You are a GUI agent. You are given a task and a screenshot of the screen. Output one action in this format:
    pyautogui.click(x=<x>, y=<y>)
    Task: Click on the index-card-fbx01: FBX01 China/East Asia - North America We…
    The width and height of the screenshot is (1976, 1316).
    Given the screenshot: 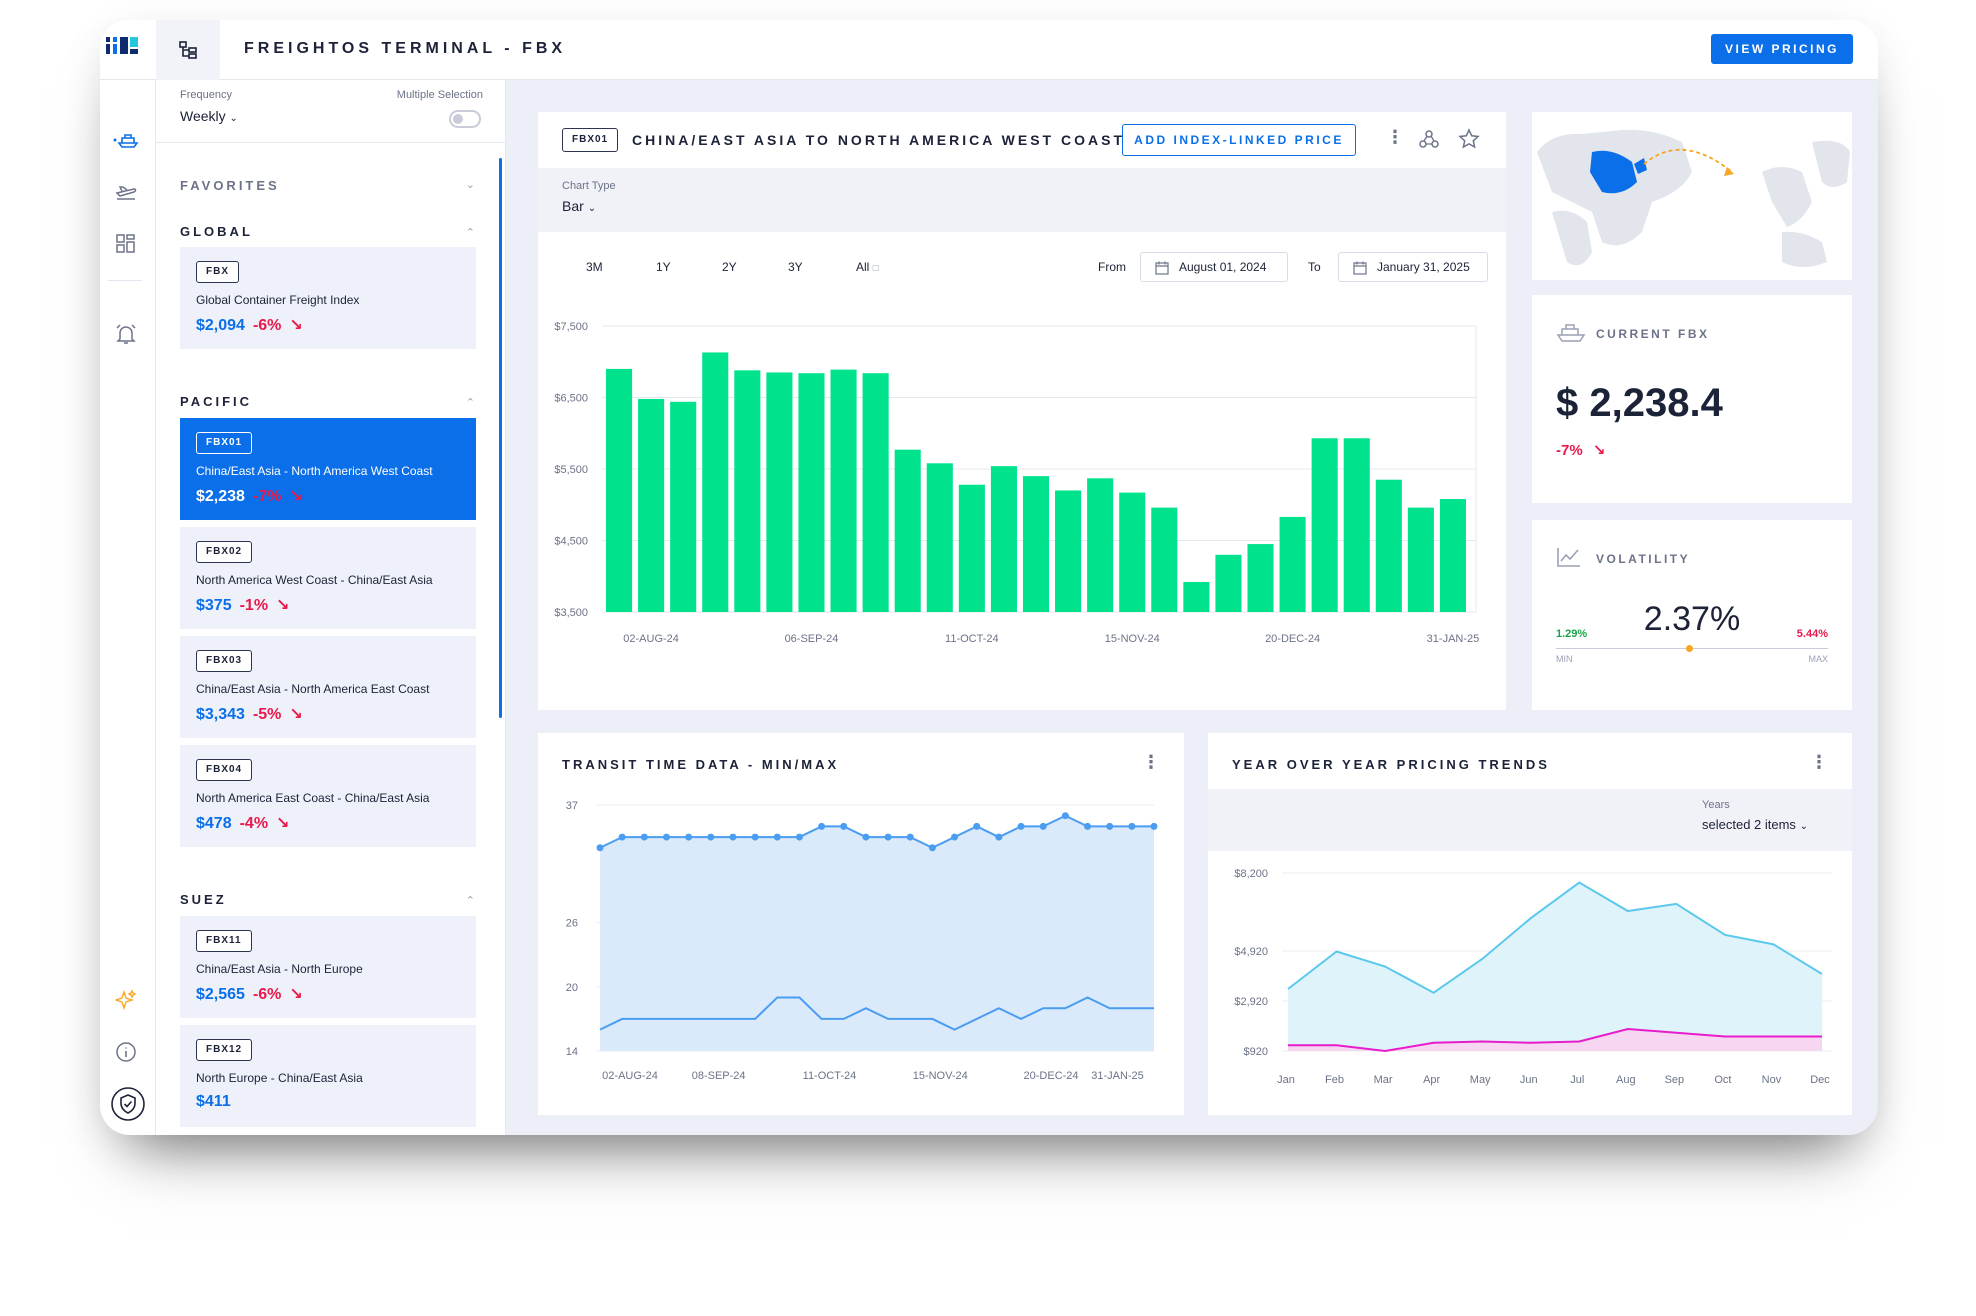 What is the action you would take?
    pyautogui.click(x=328, y=469)
    